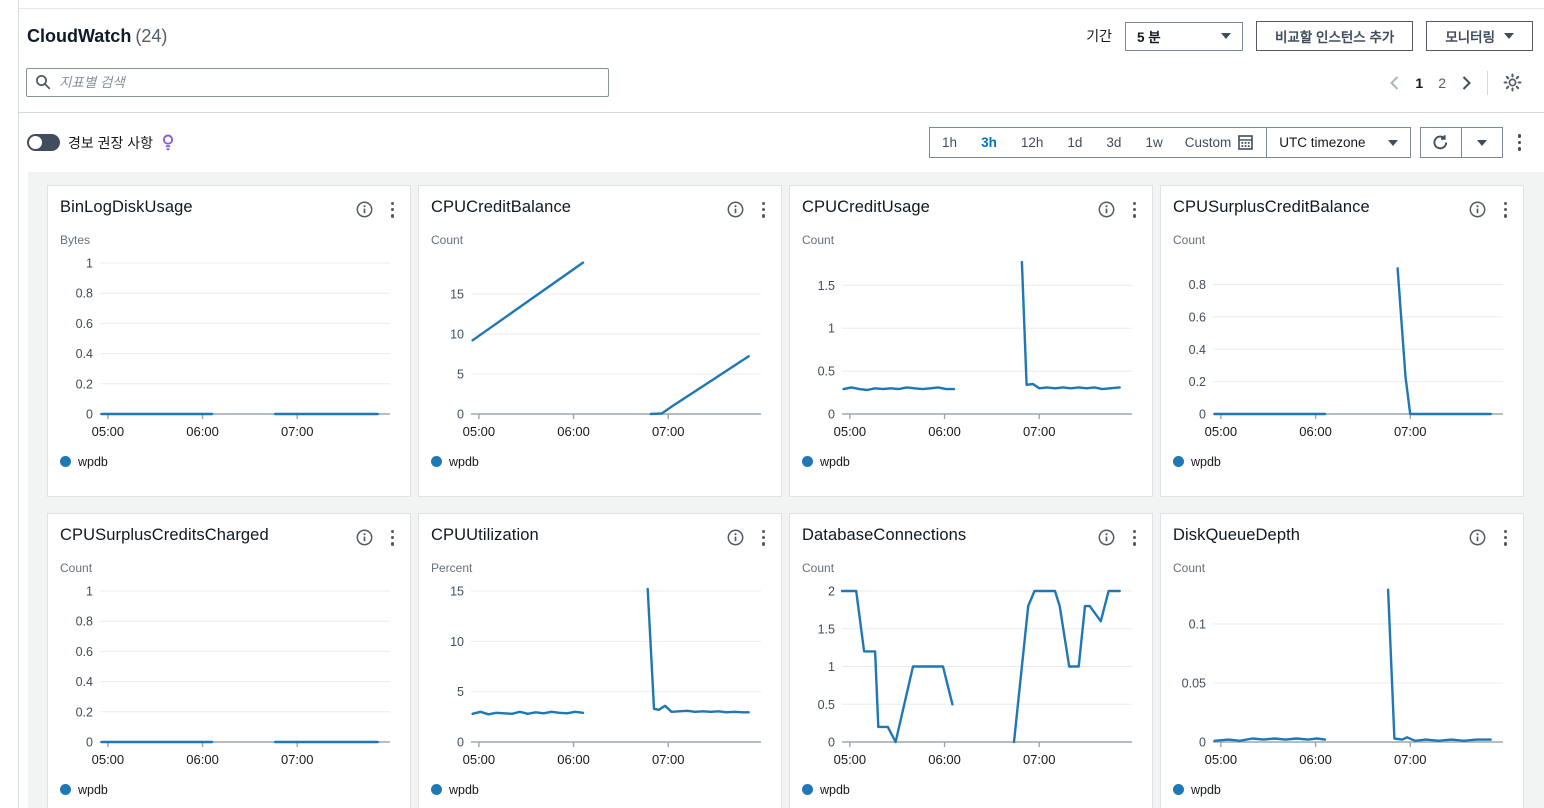 This screenshot has width=1544, height=808. Describe the element at coordinates (1032, 142) in the screenshot. I see `time-range-12h: 12h` at that location.